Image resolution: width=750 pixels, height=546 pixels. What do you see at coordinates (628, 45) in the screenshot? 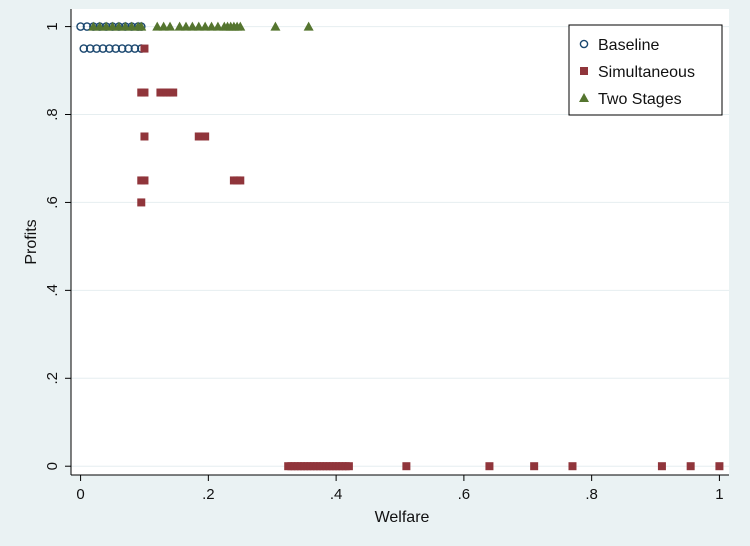
I see `legend-label-0: Baseline` at bounding box center [628, 45].